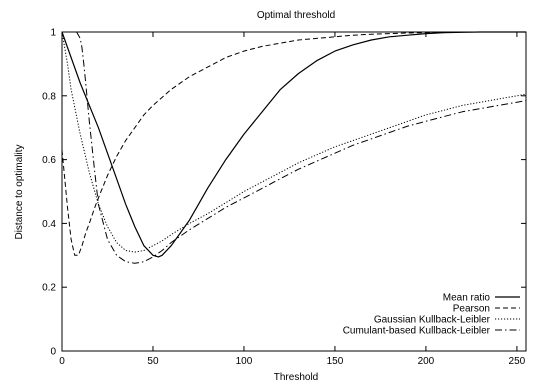 Image resolution: width=541 pixels, height=384 pixels. What do you see at coordinates (296, 377) in the screenshot?
I see `x-axis-title: Threshold` at bounding box center [296, 377].